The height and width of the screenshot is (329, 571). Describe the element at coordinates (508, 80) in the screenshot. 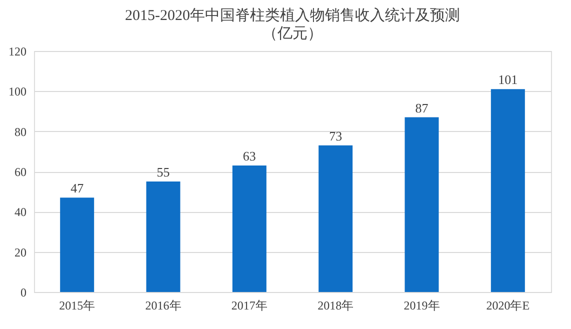

I see `data-label: 101` at that location.